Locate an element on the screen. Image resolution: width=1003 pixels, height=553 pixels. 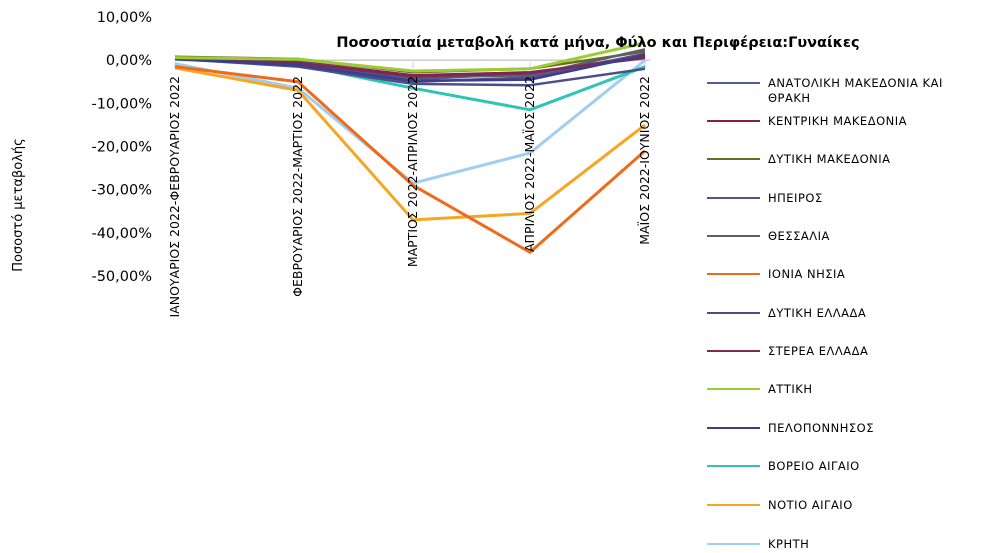
legend-label: ΗΠΕΙΡΟΣ is located at coordinates (795, 198).